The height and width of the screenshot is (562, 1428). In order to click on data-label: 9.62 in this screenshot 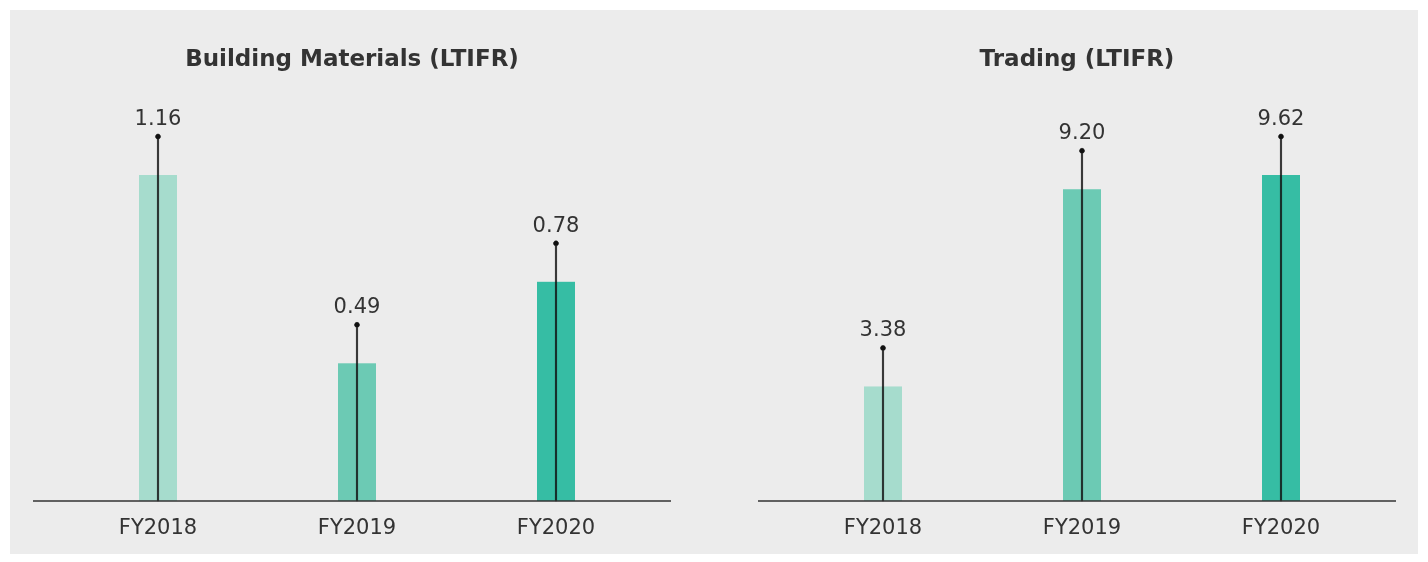, I will do `click(1281, 118)`.